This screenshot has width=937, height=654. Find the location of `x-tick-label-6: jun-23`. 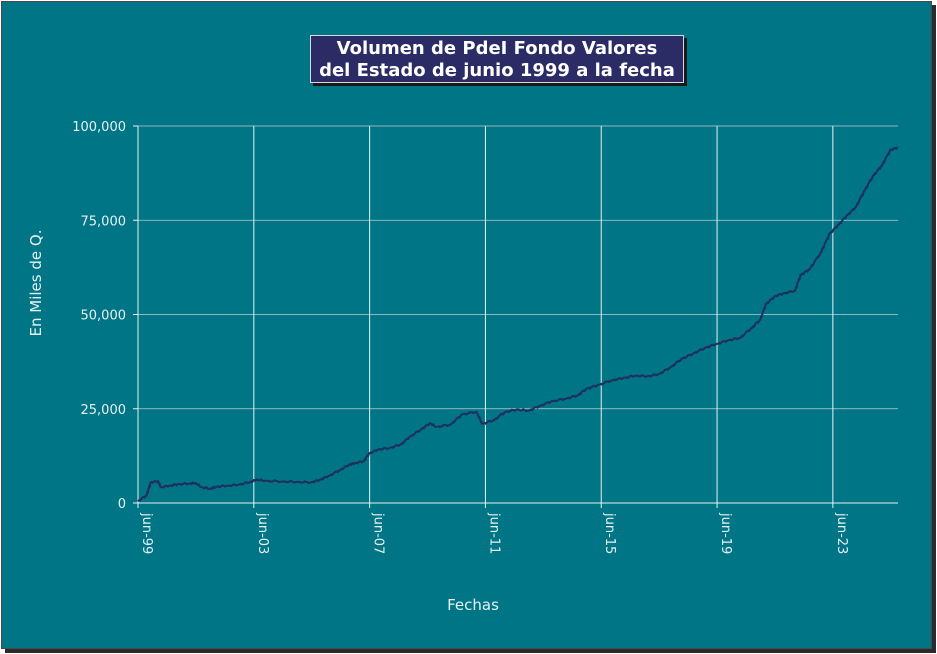

x-tick-label-6: jun-23 is located at coordinates (841, 533).